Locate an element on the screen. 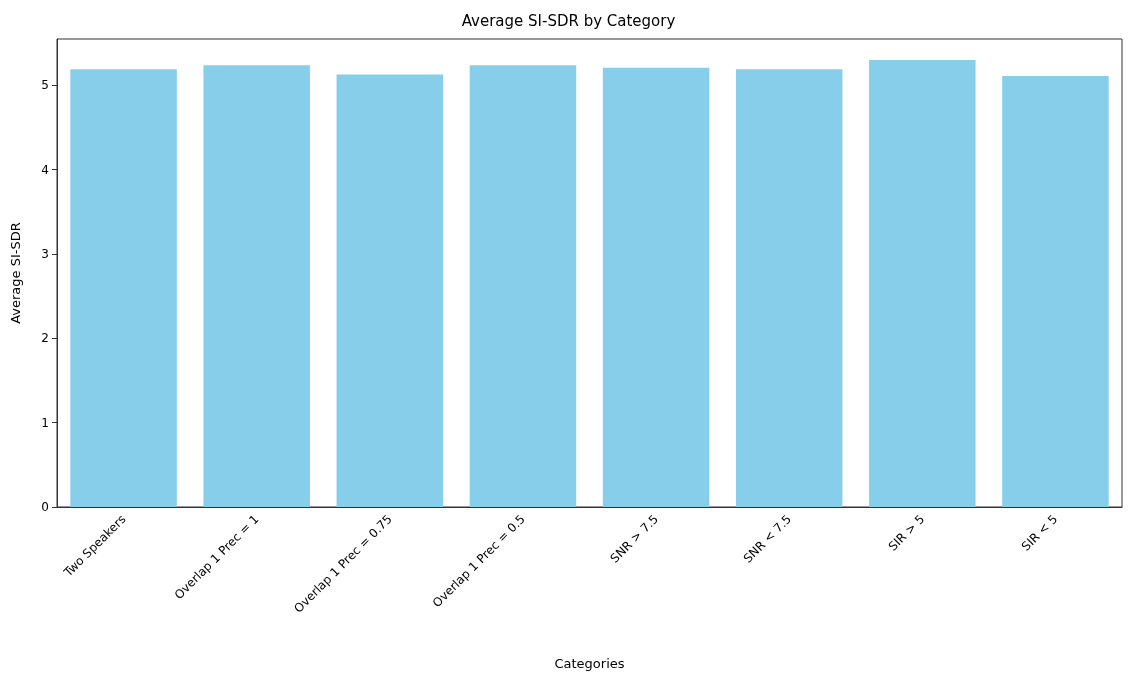 This screenshot has height=677, width=1137. x-axis-title: Categories is located at coordinates (589, 663).